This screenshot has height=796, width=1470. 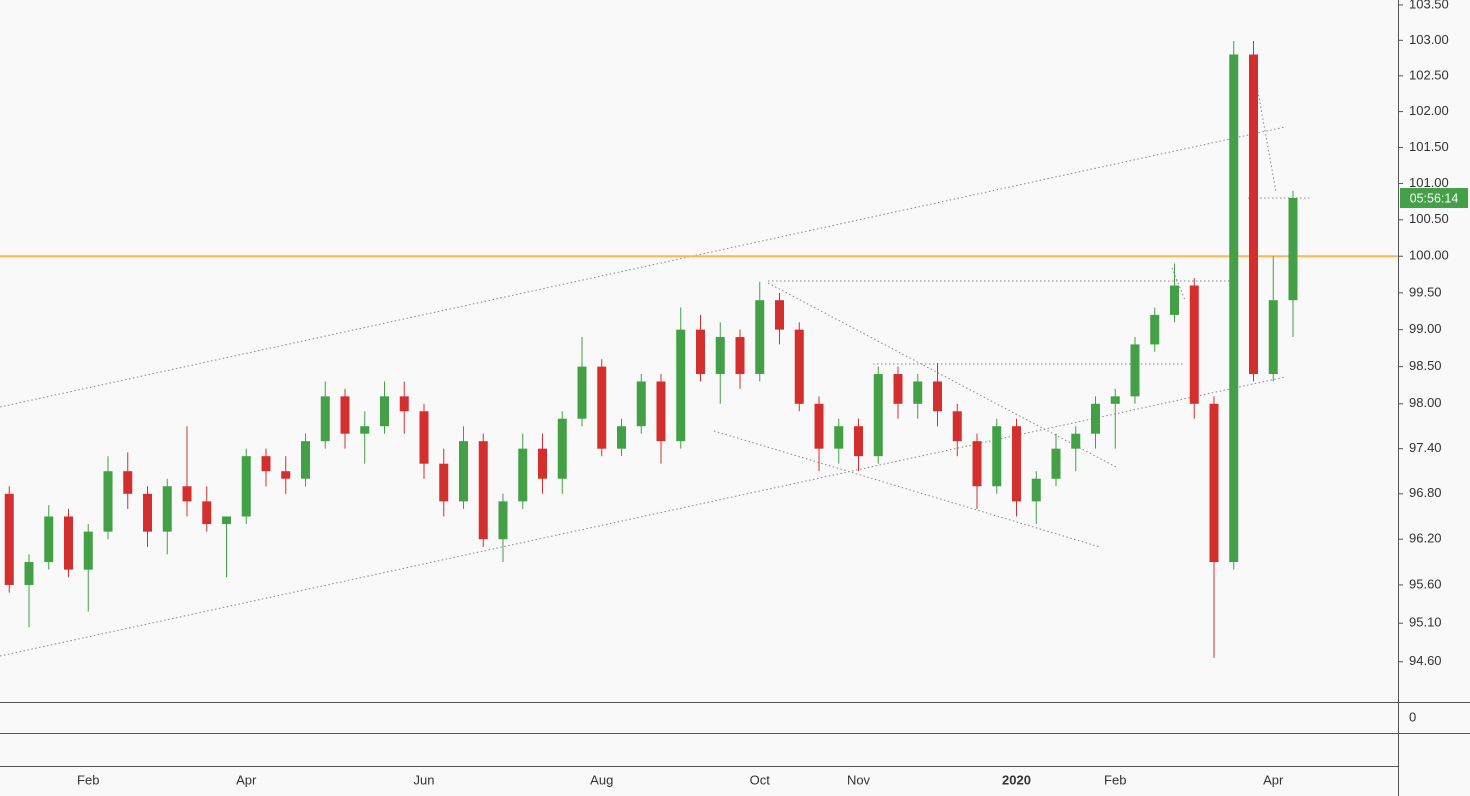 What do you see at coordinates (1429, 74) in the screenshot?
I see `y-tick-label: 102.50` at bounding box center [1429, 74].